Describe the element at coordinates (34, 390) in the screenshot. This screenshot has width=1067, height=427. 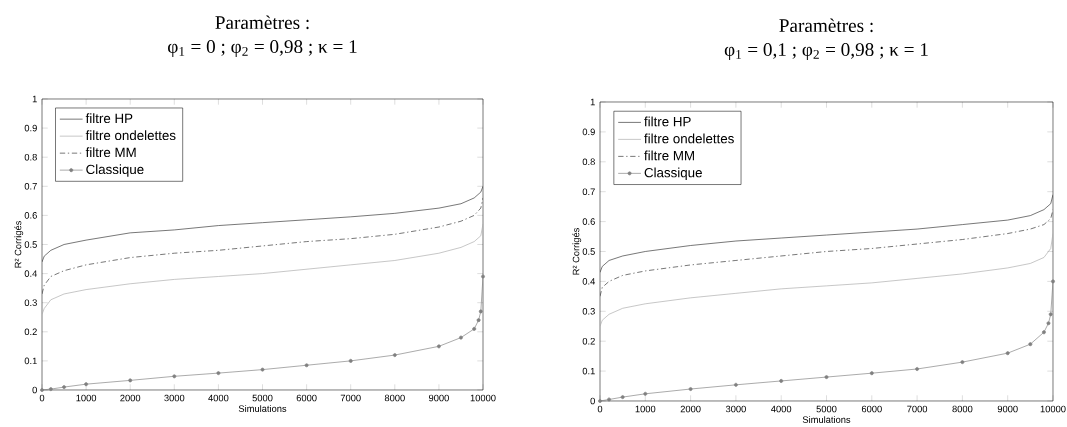
I see `y-tick-label: 0` at that location.